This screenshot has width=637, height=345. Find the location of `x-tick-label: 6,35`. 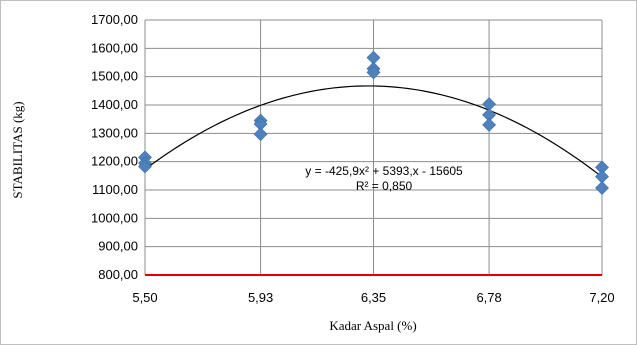

x-tick-label: 6,35 is located at coordinates (373, 297).